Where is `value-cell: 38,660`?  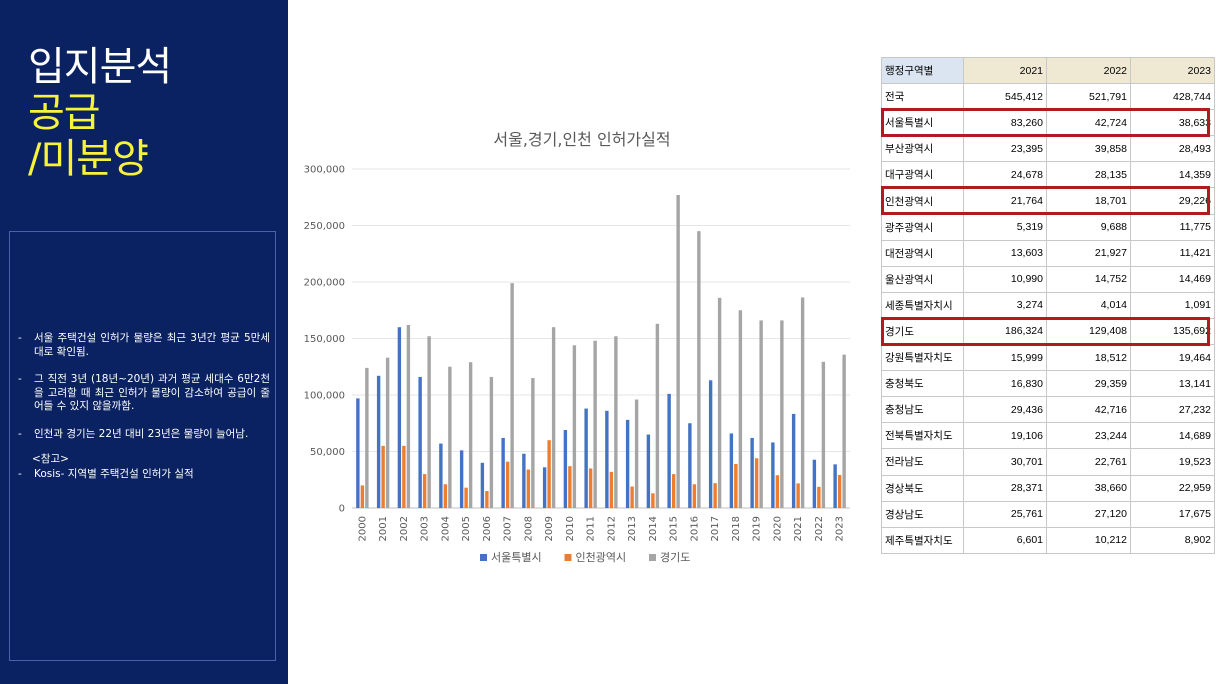 value-cell: 38,660 is located at coordinates (1088, 488).